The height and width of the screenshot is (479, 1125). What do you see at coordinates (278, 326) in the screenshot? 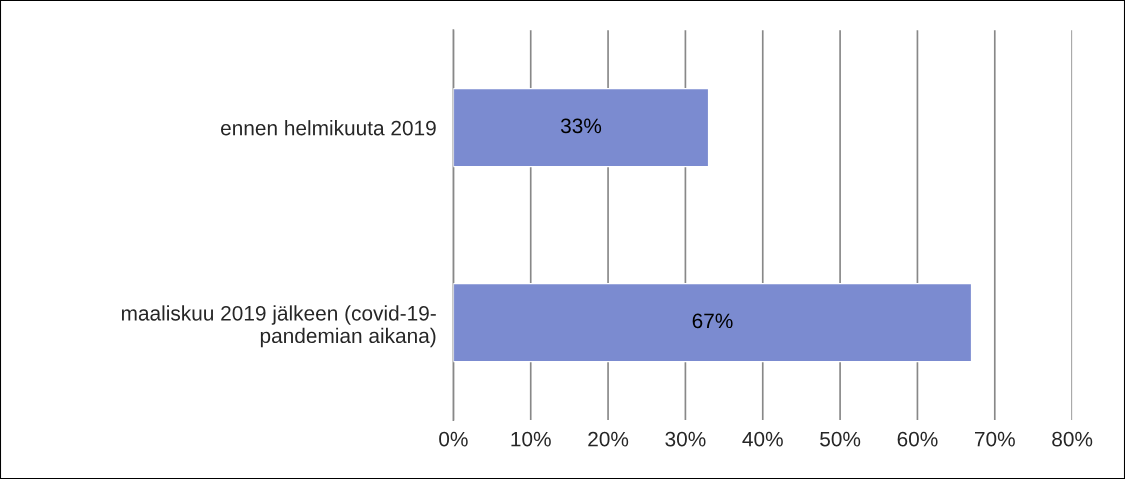
I see `y-tick-label: maaliskuu 2019 jälkeen (covid-19- pandemian aikana)` at bounding box center [278, 326].